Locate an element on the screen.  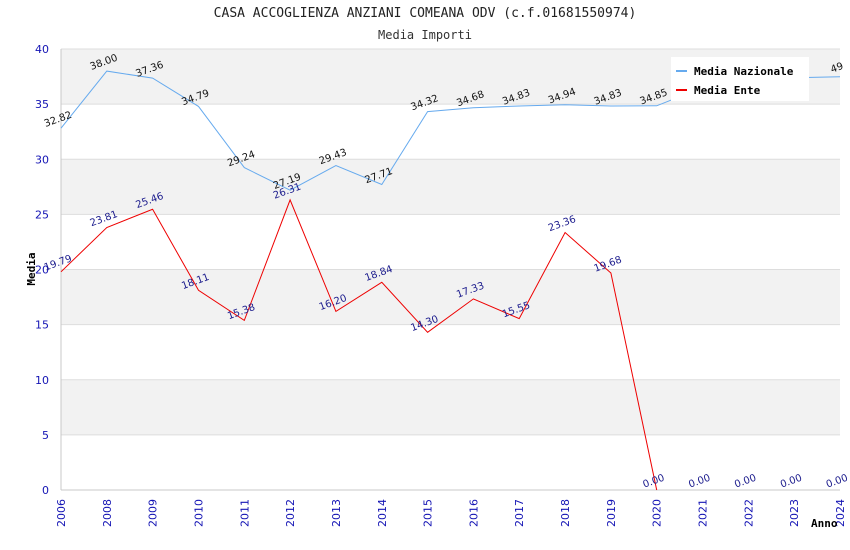
chart-subtitle: Media Importi is located at coordinates (425, 35).